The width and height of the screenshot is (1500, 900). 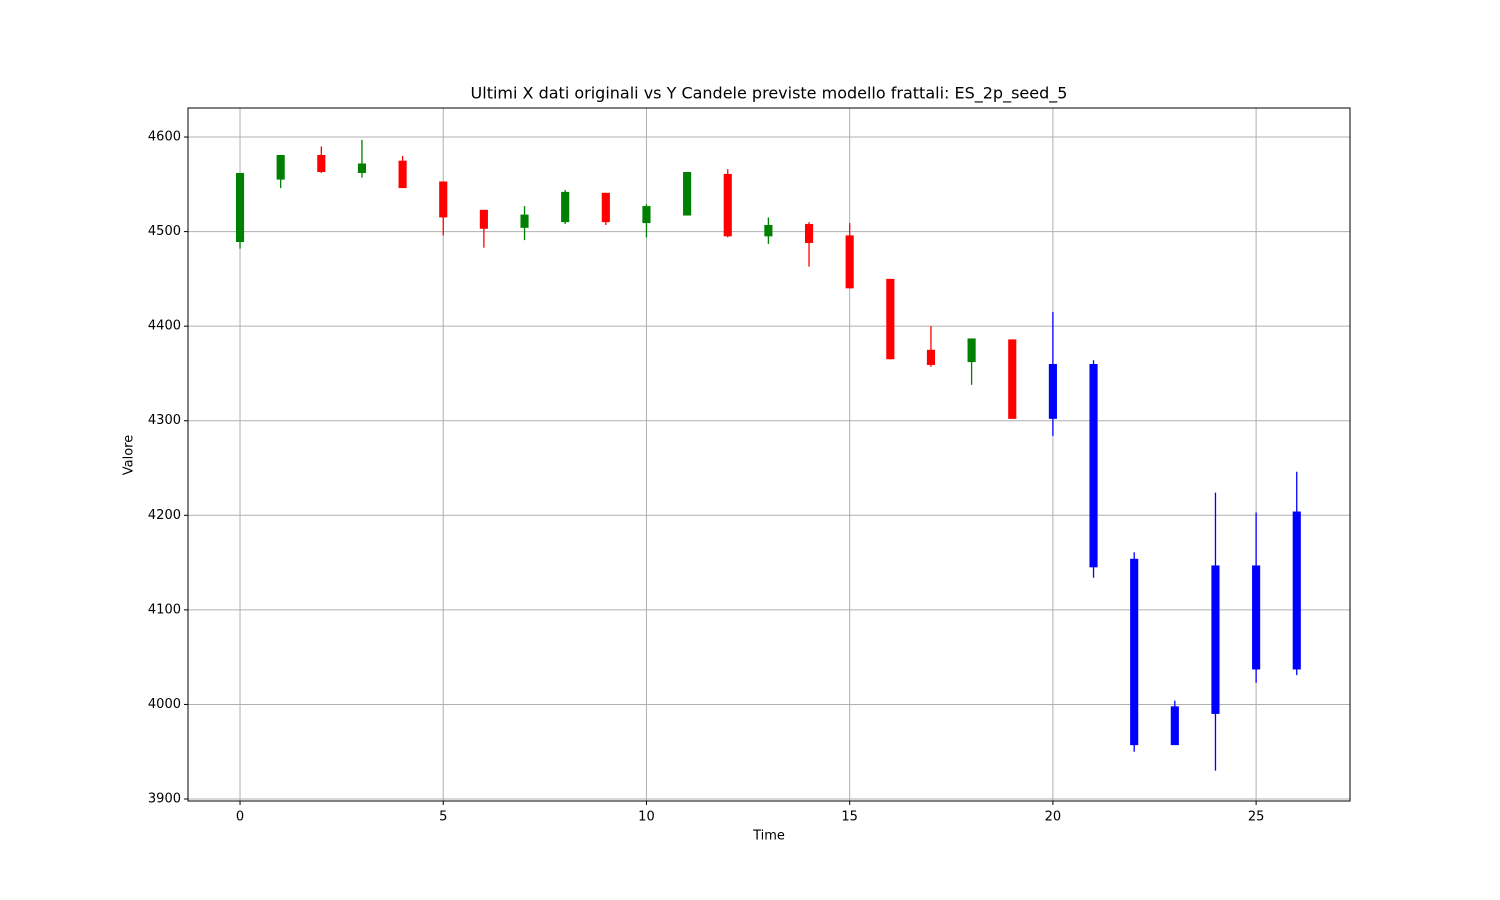 I want to click on y-tick-label: 4400, so click(x=164, y=326).